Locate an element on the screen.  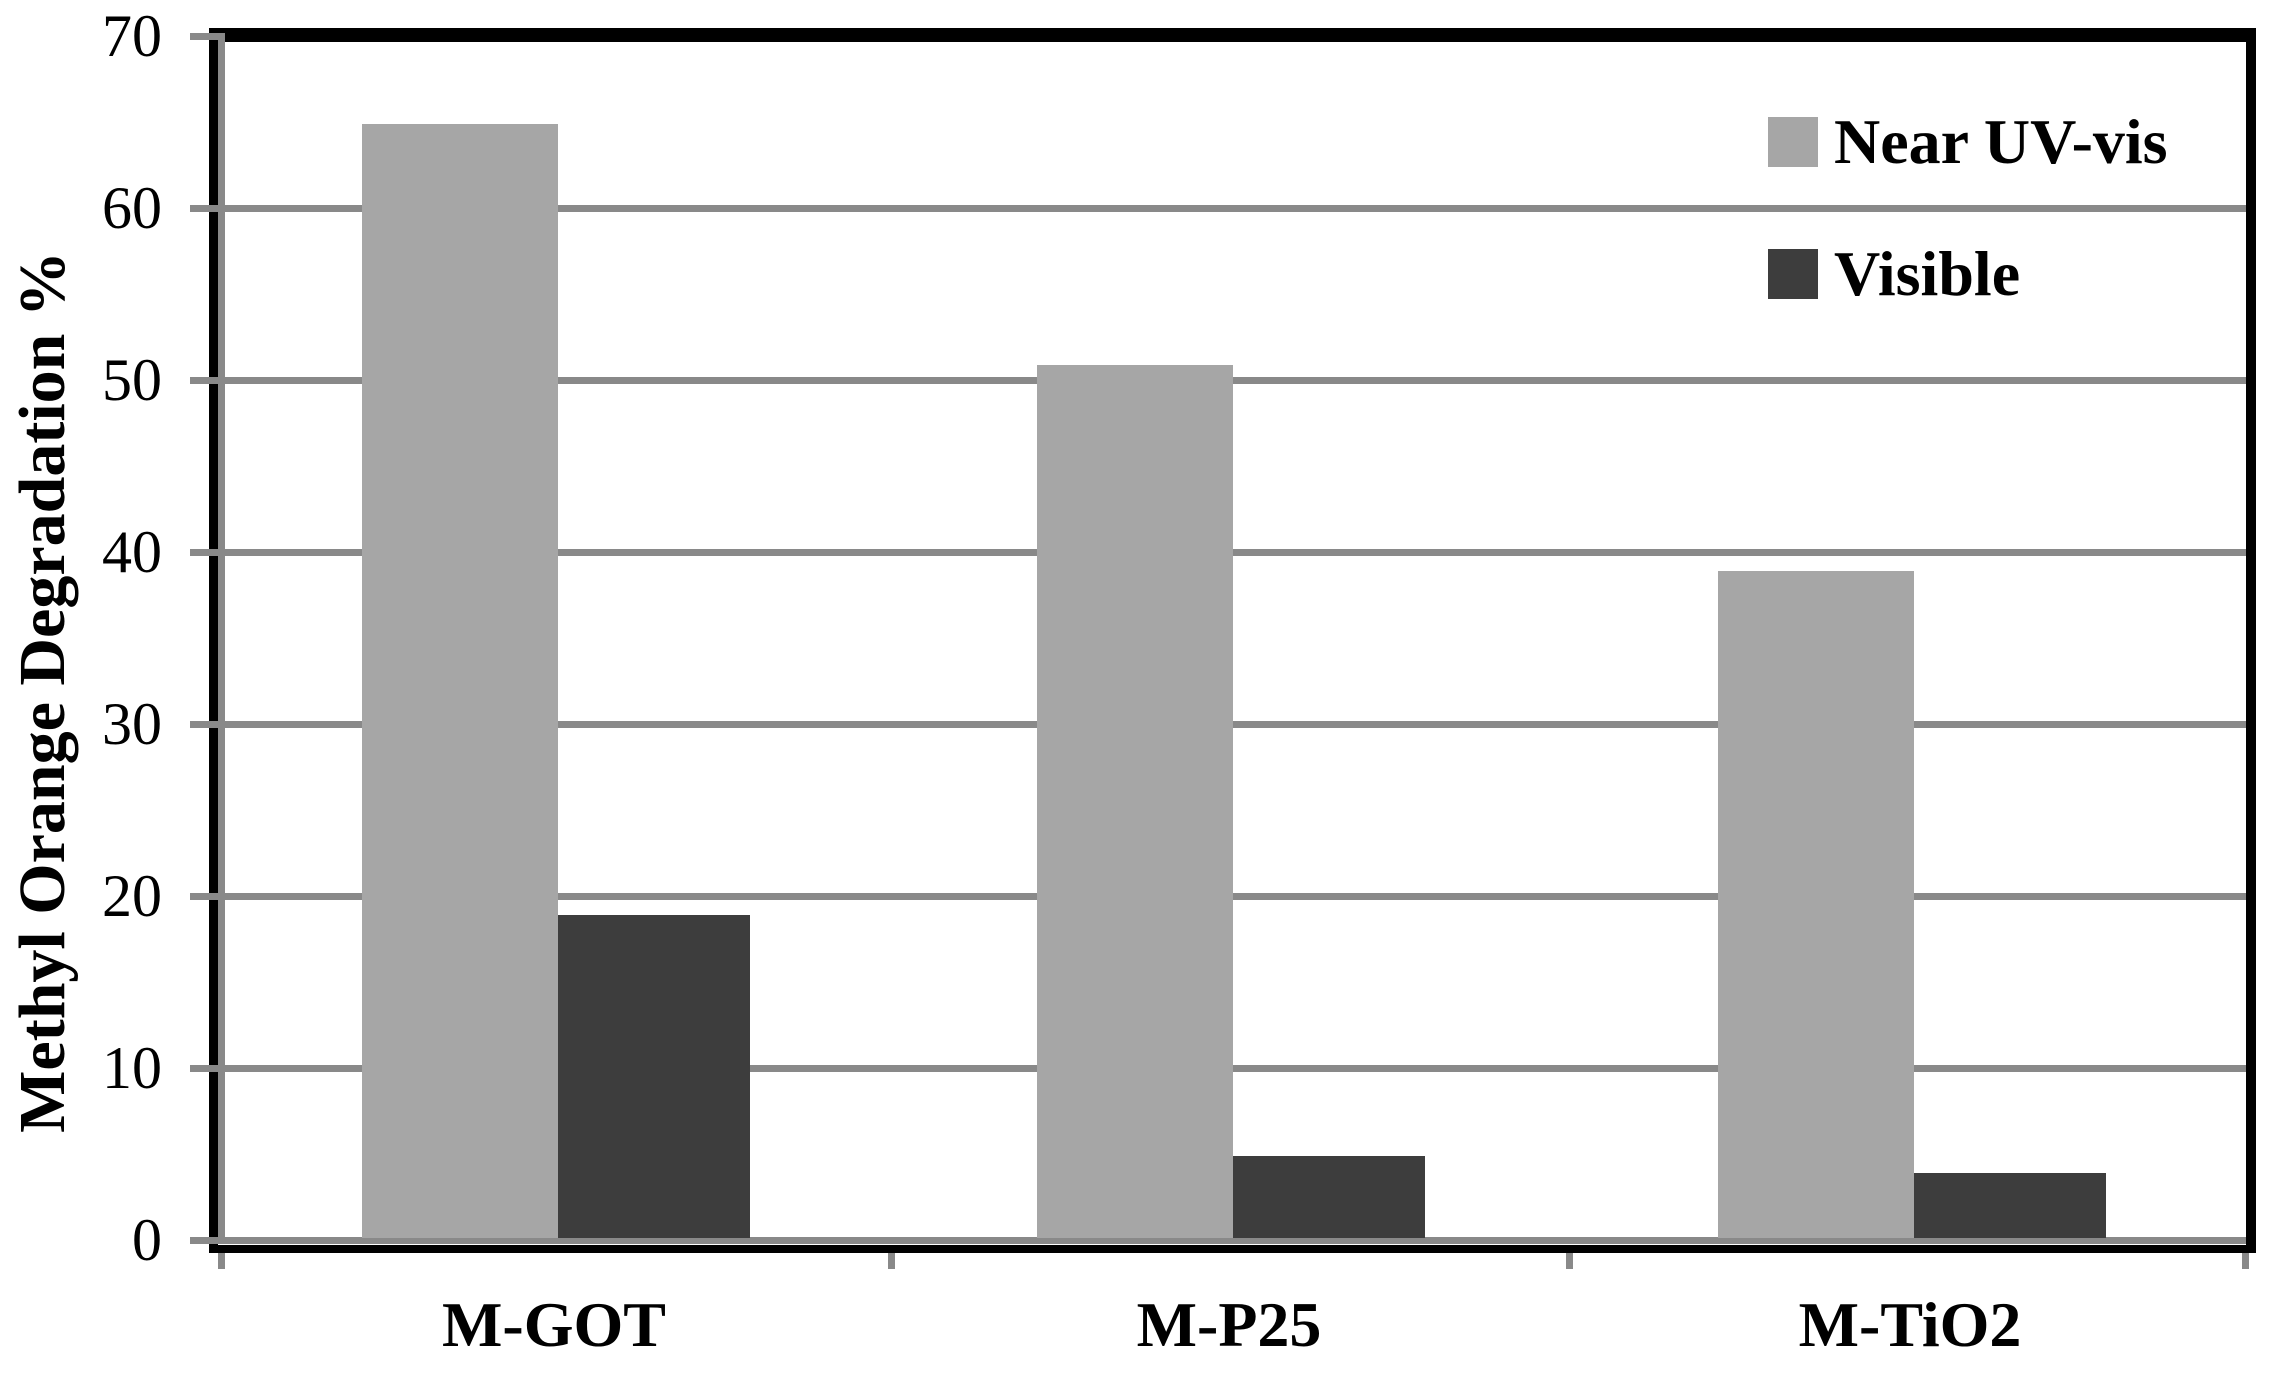
y-tick-label-40: 40 is located at coordinates (132, 552).